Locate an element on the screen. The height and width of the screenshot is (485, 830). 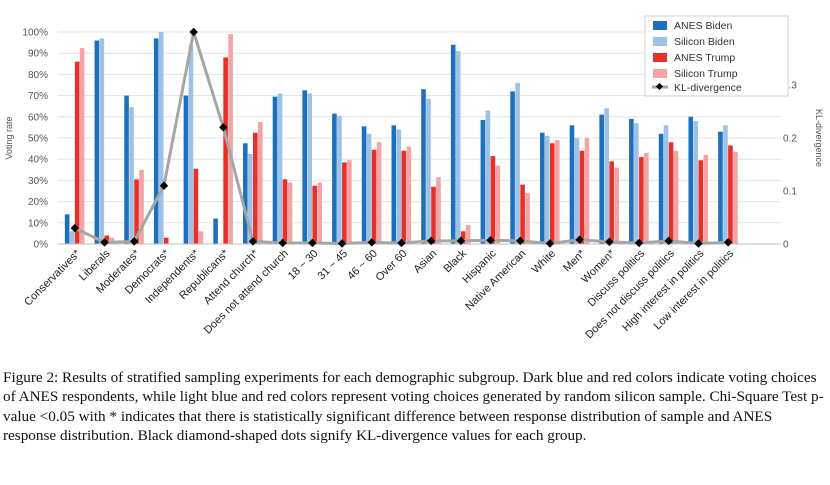
legend-swatch-anes-biden is located at coordinates (660, 25).